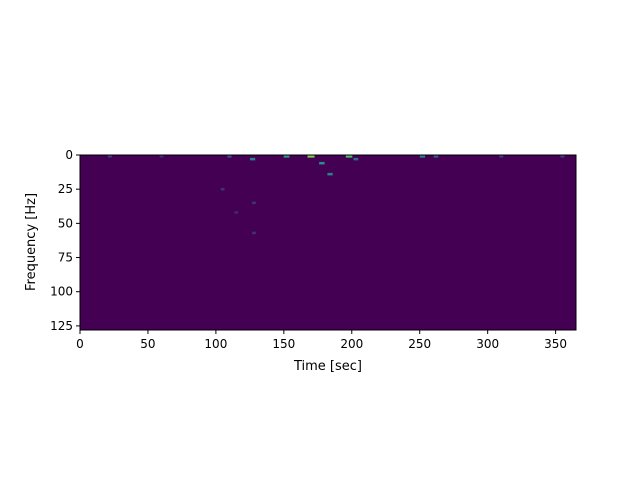 The image size is (640, 480). I want to click on x-axis-ticks: 0 50 100 150 200 250 300 350, so click(321, 340).